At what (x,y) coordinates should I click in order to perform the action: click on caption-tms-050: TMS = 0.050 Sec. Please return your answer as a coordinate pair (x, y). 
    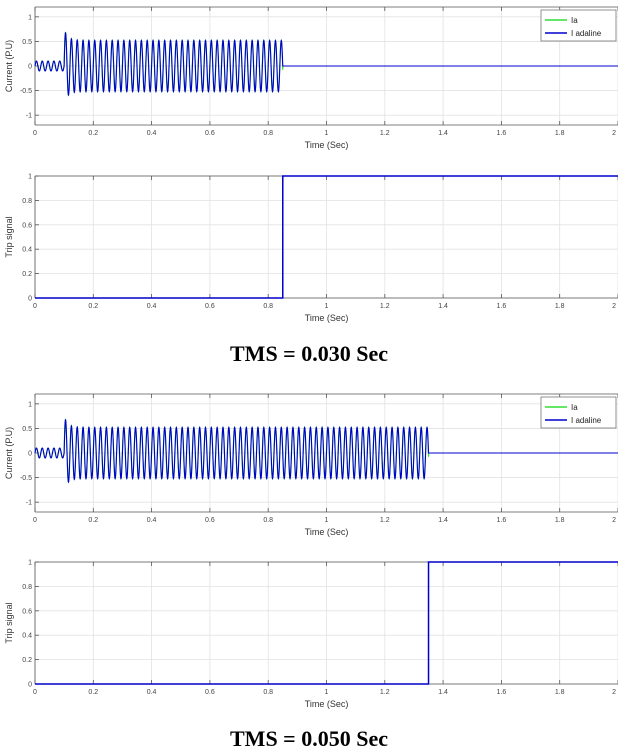
    Looking at the image, I should click on (309, 738).